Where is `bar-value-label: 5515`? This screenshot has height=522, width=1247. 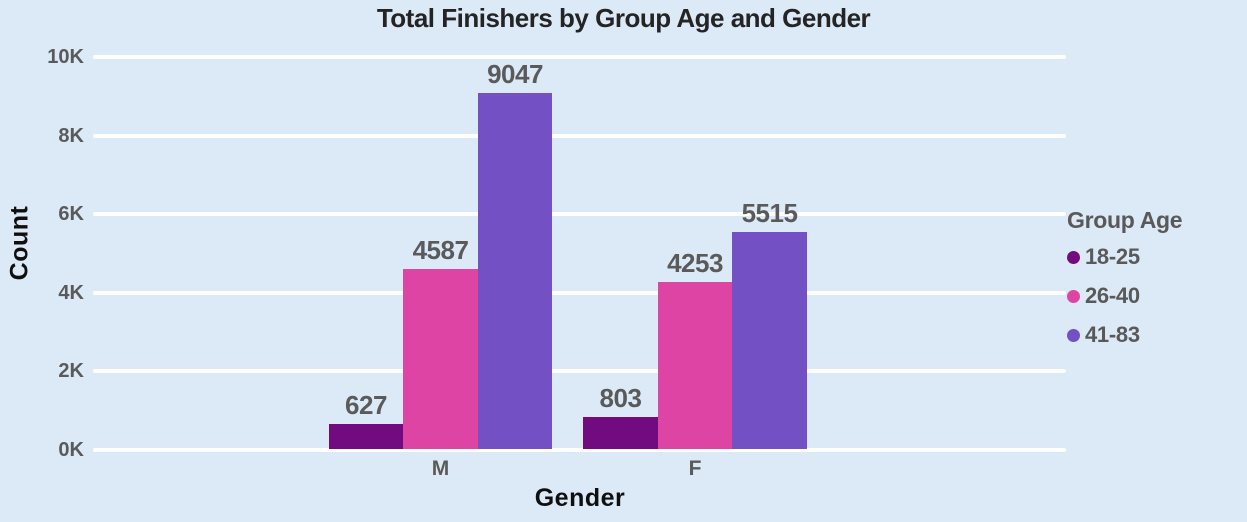 bar-value-label: 5515 is located at coordinates (769, 213).